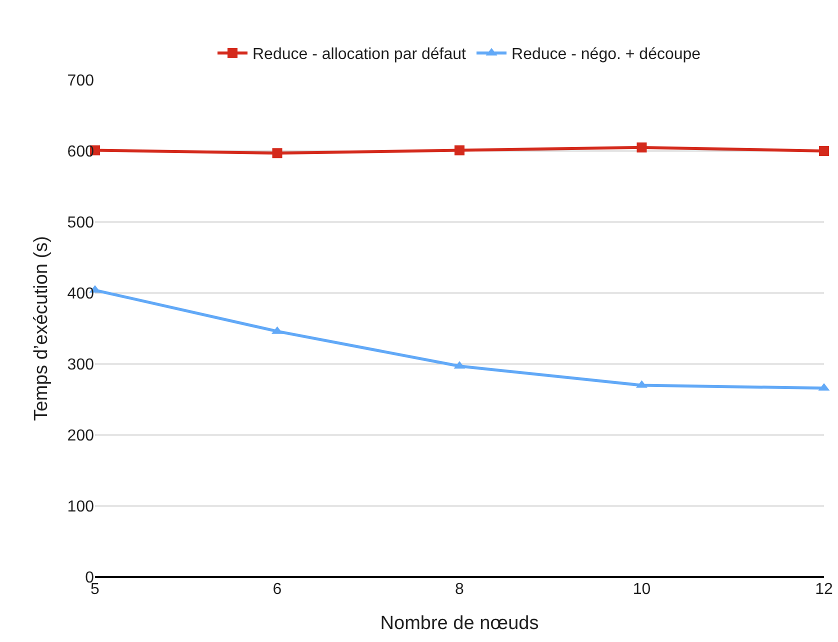 This screenshot has height=642, width=838. Describe the element at coordinates (80, 152) in the screenshot. I see `y-tick-label: 600` at that location.